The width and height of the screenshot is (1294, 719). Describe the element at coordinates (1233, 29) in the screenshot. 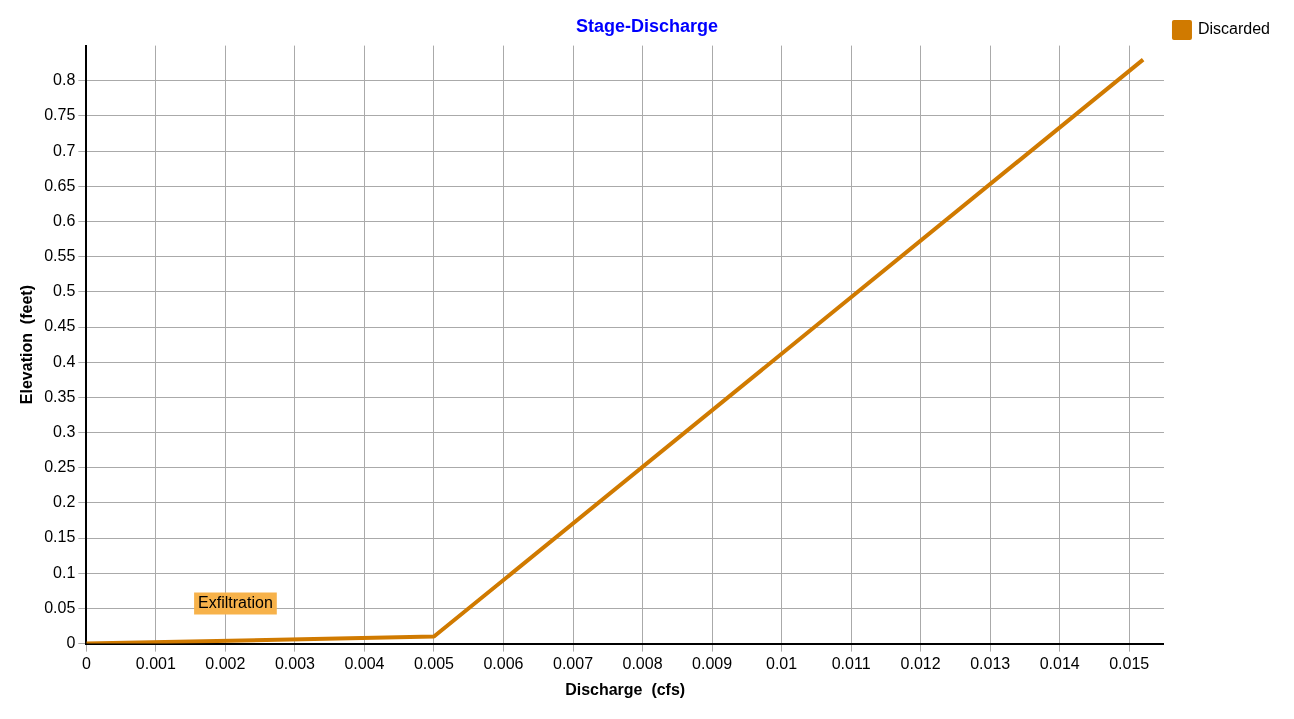

I see `legend-label: Discarded` at that location.